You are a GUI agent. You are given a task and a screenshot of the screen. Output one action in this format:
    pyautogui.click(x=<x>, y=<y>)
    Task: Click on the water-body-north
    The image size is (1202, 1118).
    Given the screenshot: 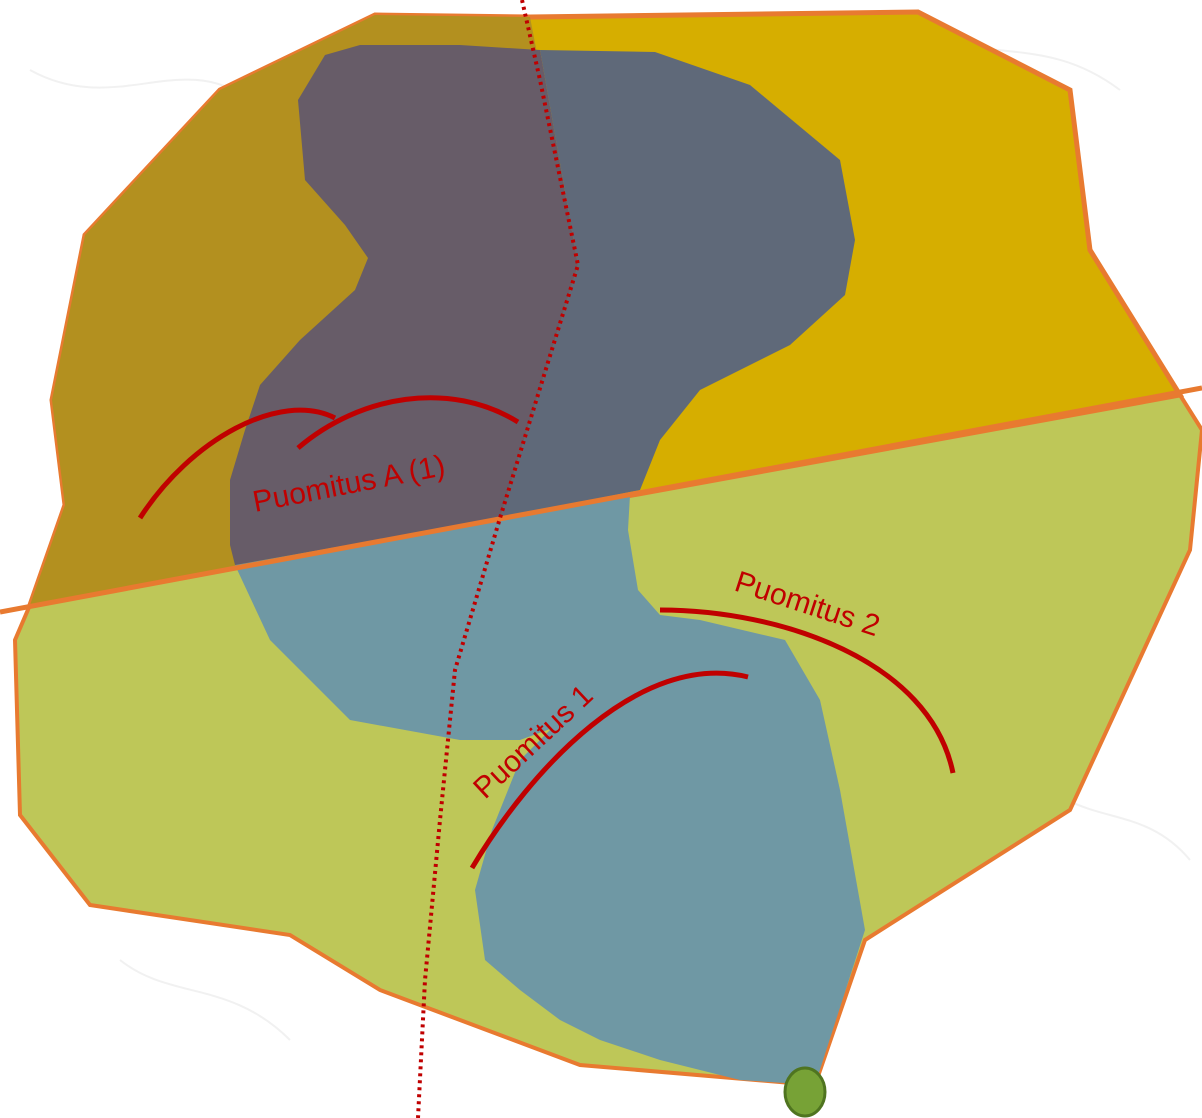 What is the action you would take?
    pyautogui.click(x=677, y=284)
    